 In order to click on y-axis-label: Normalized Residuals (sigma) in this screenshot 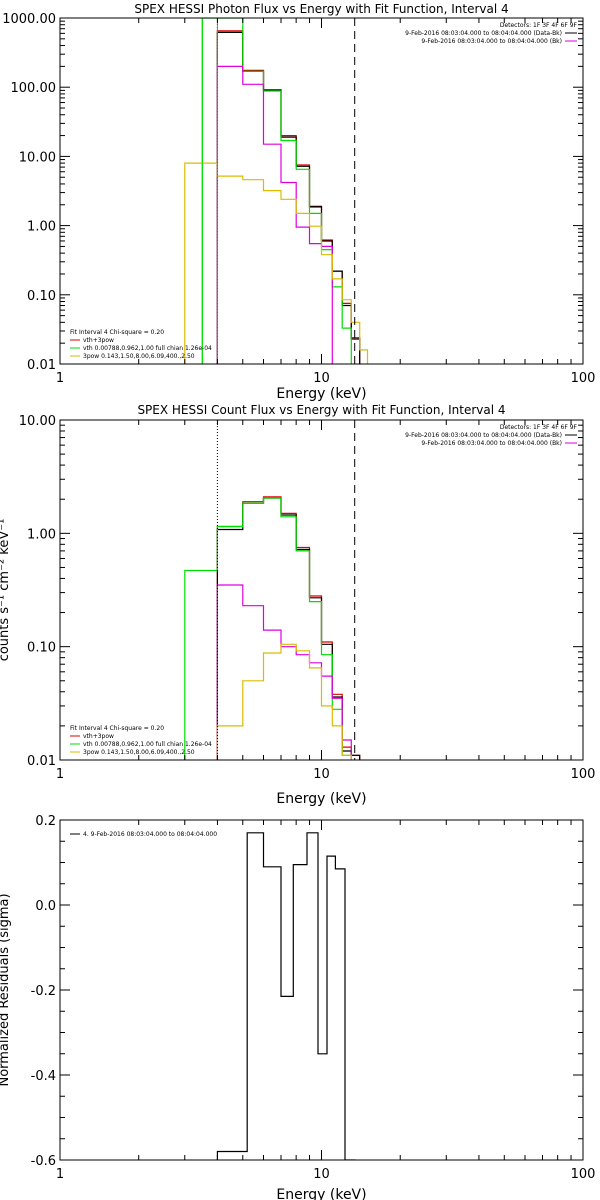, I will do `click(6, 989)`.